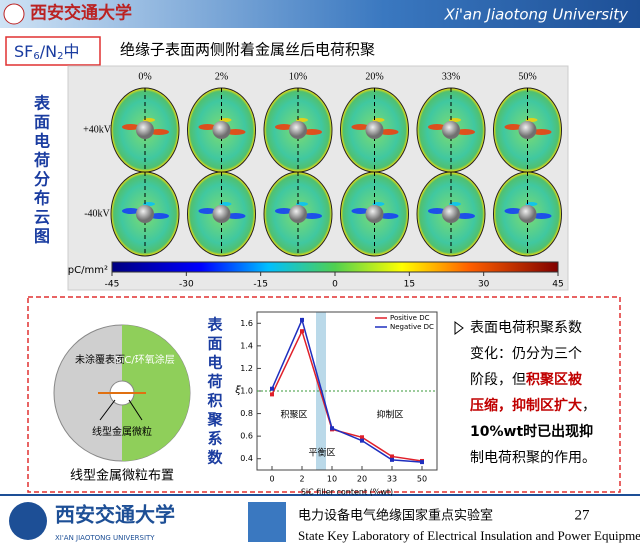 Image resolution: width=640 pixels, height=552 pixels. I want to click on region-label: 积聚区, so click(293, 415).